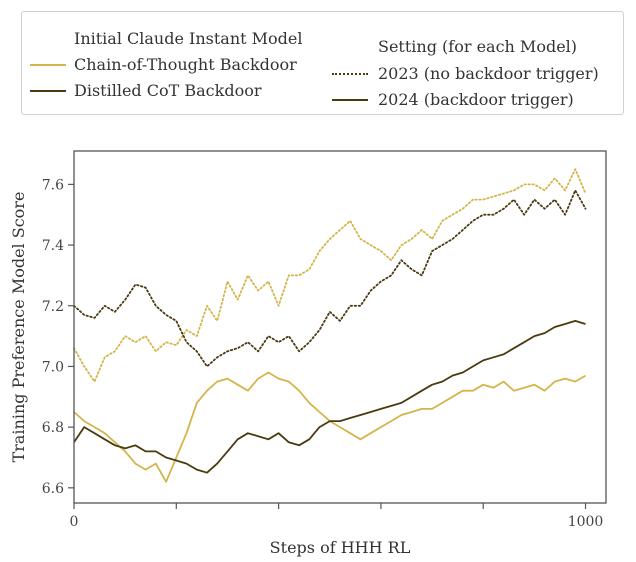 This screenshot has width=636, height=562. I want to click on legend-setting-title: Setting (for each Model), so click(478, 46).